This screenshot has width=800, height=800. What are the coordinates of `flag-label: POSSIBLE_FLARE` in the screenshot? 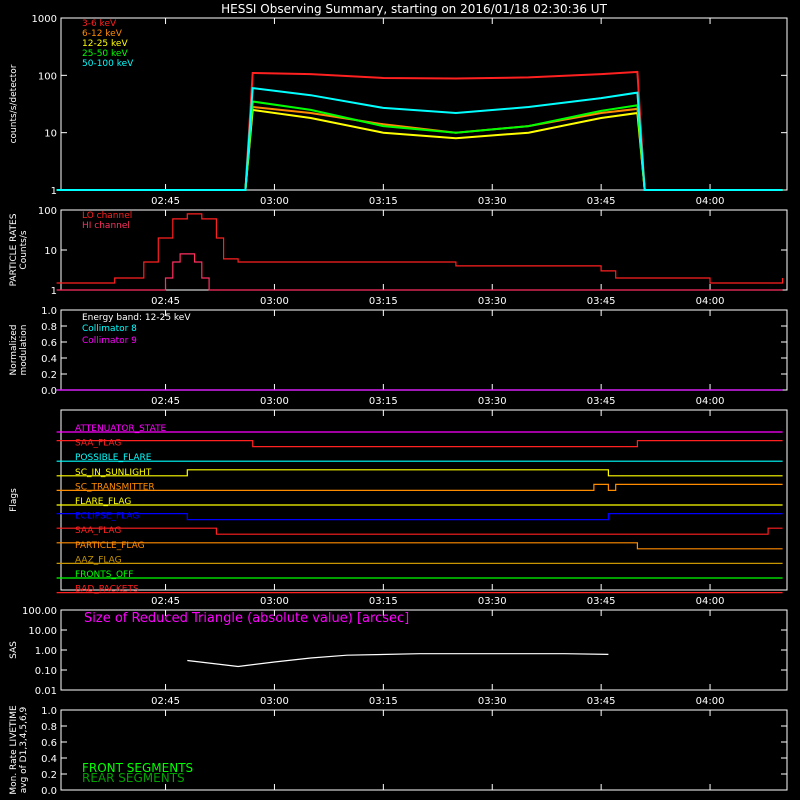 It's located at (113, 458).